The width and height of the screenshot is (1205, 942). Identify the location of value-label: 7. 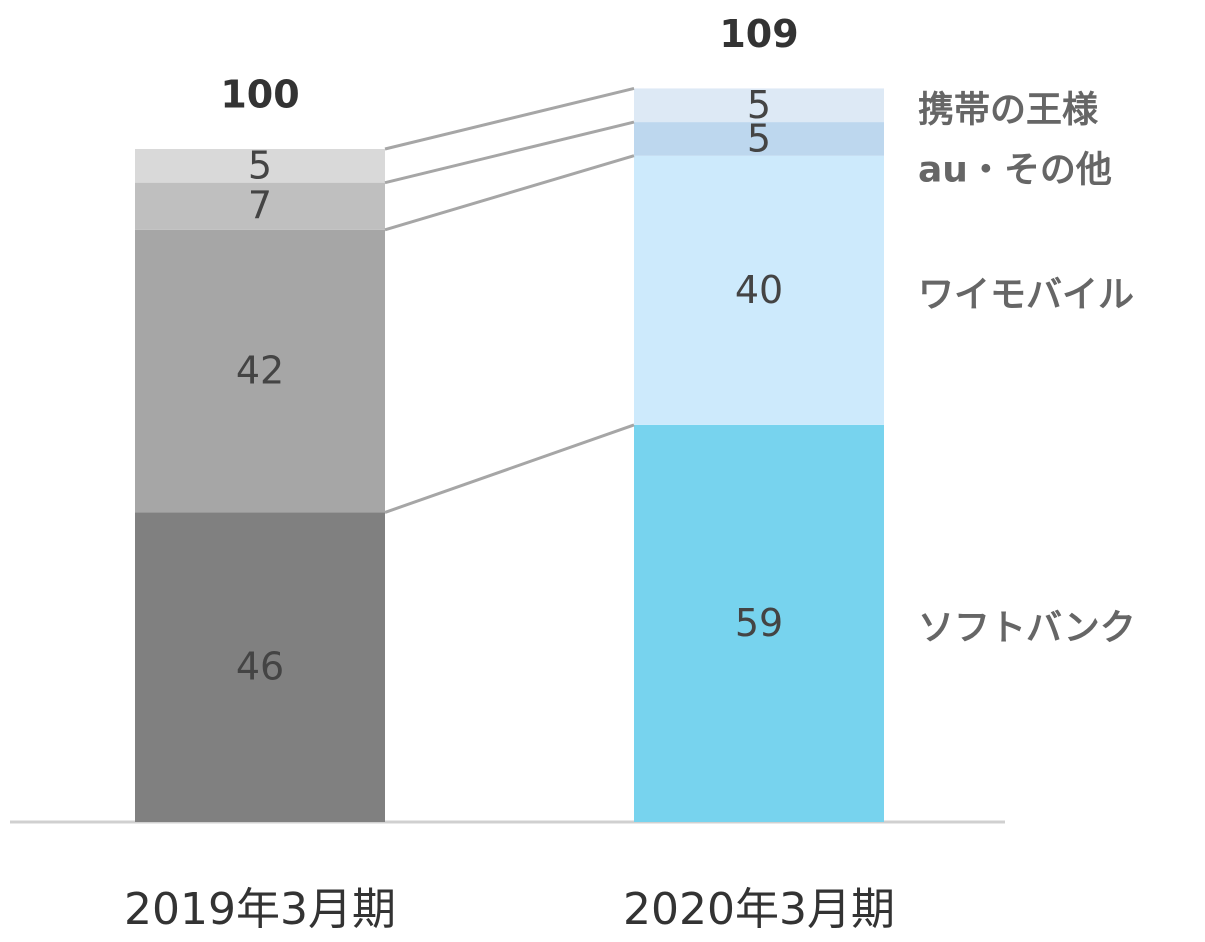
(260, 206).